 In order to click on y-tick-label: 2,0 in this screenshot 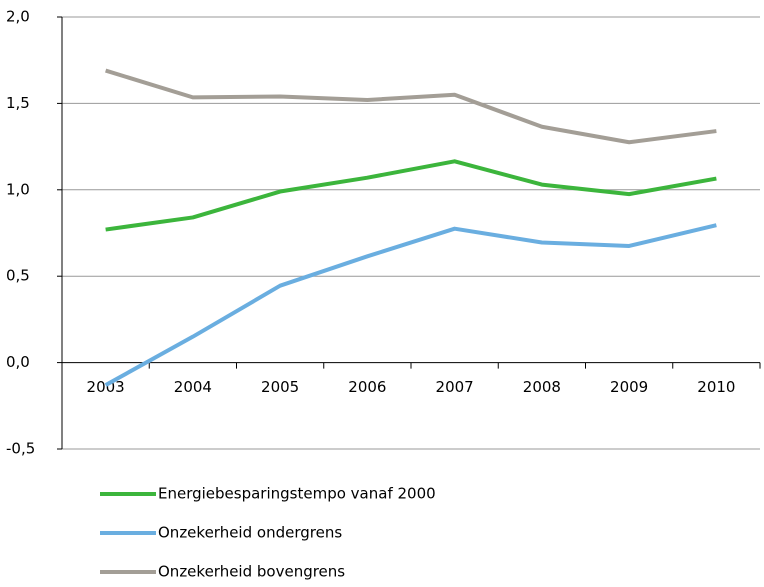, I will do `click(18, 17)`.